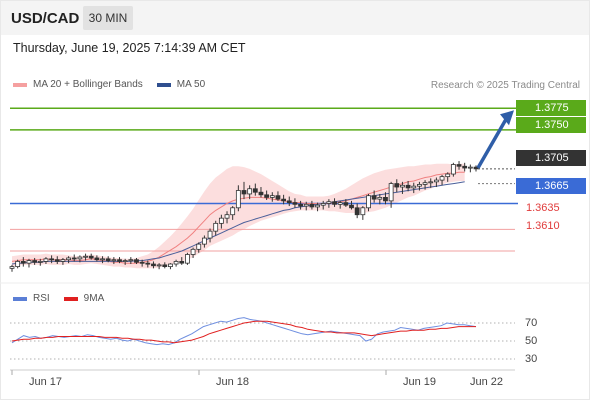 The image size is (590, 400). What do you see at coordinates (233, 382) in the screenshot?
I see `x-tick-jun18: Jun 18` at bounding box center [233, 382].